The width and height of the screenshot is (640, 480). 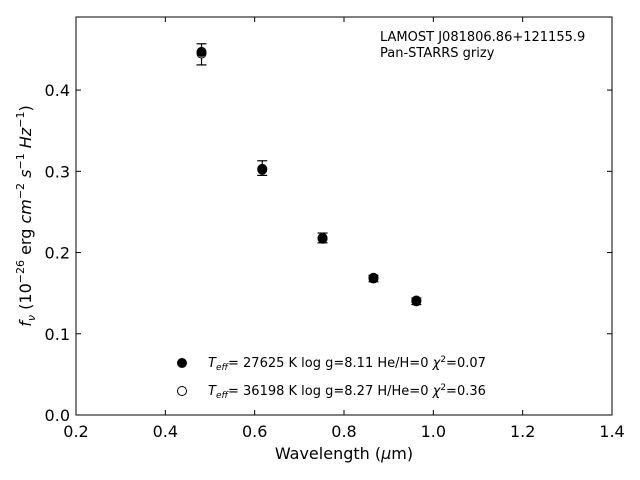 What do you see at coordinates (57, 253) in the screenshot?
I see `y-tick-label: 0.2` at bounding box center [57, 253].